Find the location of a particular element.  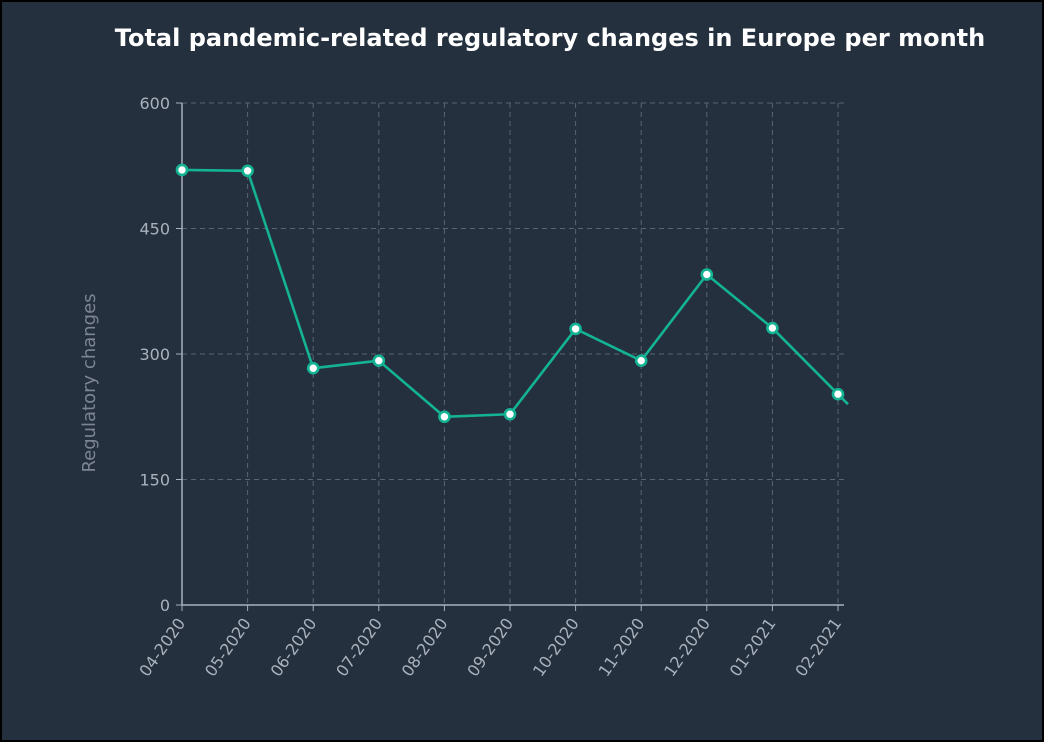

y-axis-label: Regulatory changes is located at coordinates (89, 382).